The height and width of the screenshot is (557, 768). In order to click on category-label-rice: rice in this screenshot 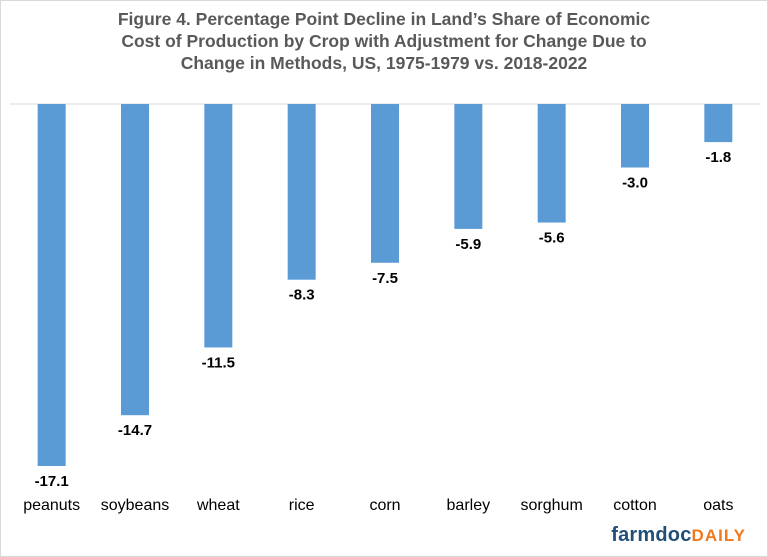, I will do `click(302, 505)`.